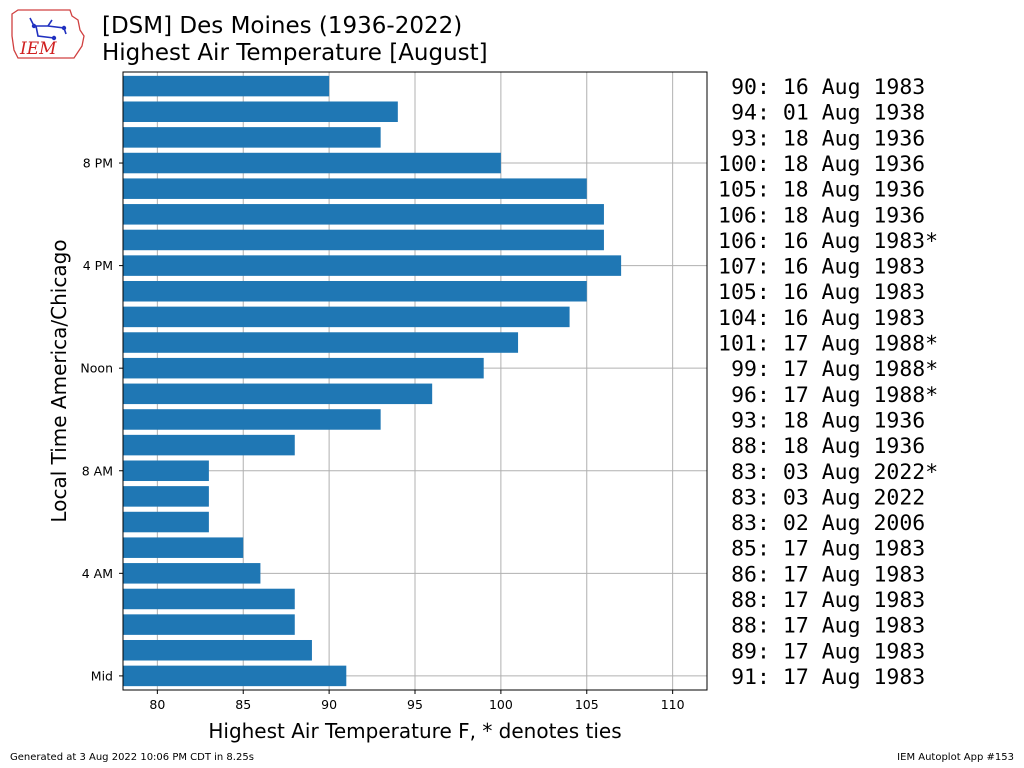  What do you see at coordinates (828, 677) in the screenshot?
I see `annotation-hour-0: 91: 17 Aug 1983` at bounding box center [828, 677].